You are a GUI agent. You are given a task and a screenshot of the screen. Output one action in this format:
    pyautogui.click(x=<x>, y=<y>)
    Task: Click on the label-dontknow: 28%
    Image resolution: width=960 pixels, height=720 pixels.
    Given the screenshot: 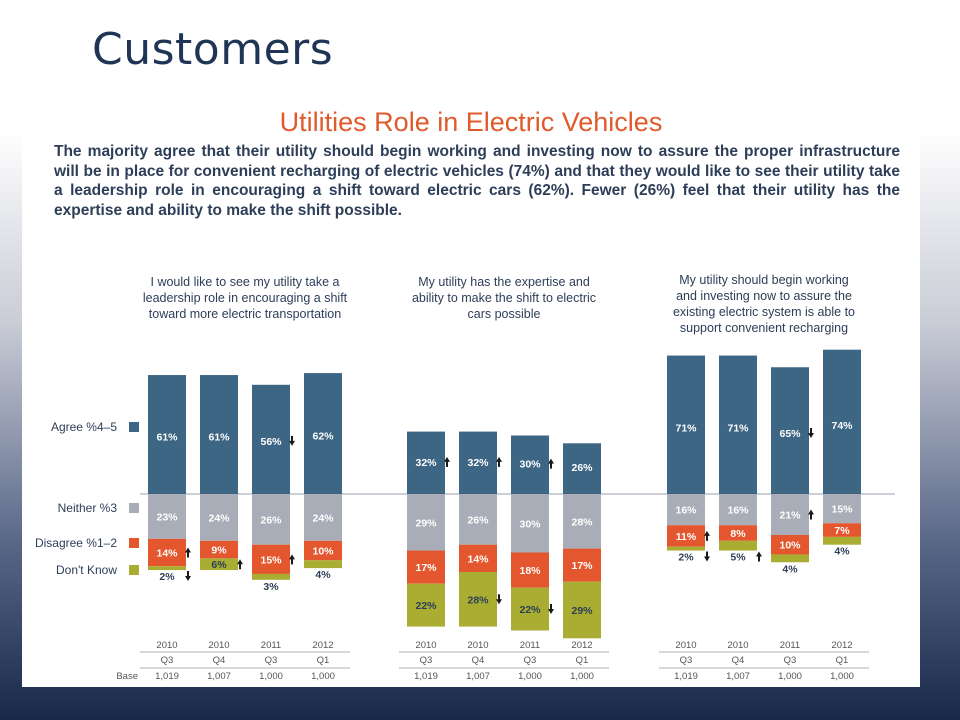 What is the action you would take?
    pyautogui.click(x=478, y=600)
    